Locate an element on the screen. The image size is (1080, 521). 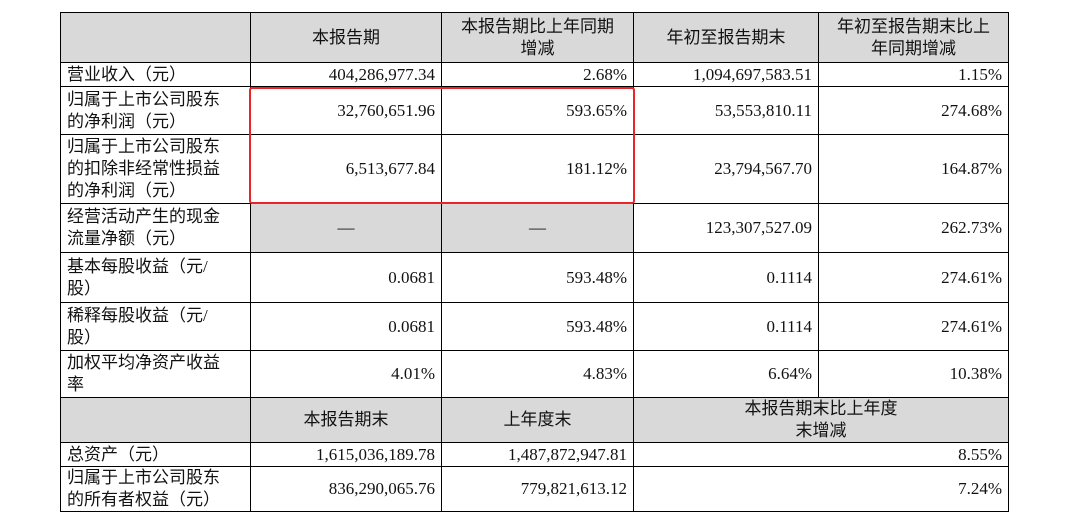
table-cell: 稀释每股收益（元/股） is located at coordinates (155, 326).